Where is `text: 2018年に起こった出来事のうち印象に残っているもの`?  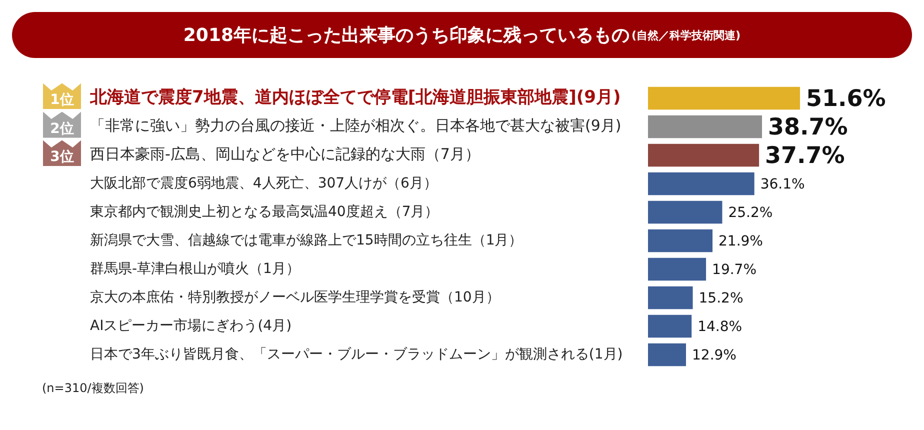
text: 2018年に起こった出来事のうち印象に残っているもの is located at coordinates (406, 35).